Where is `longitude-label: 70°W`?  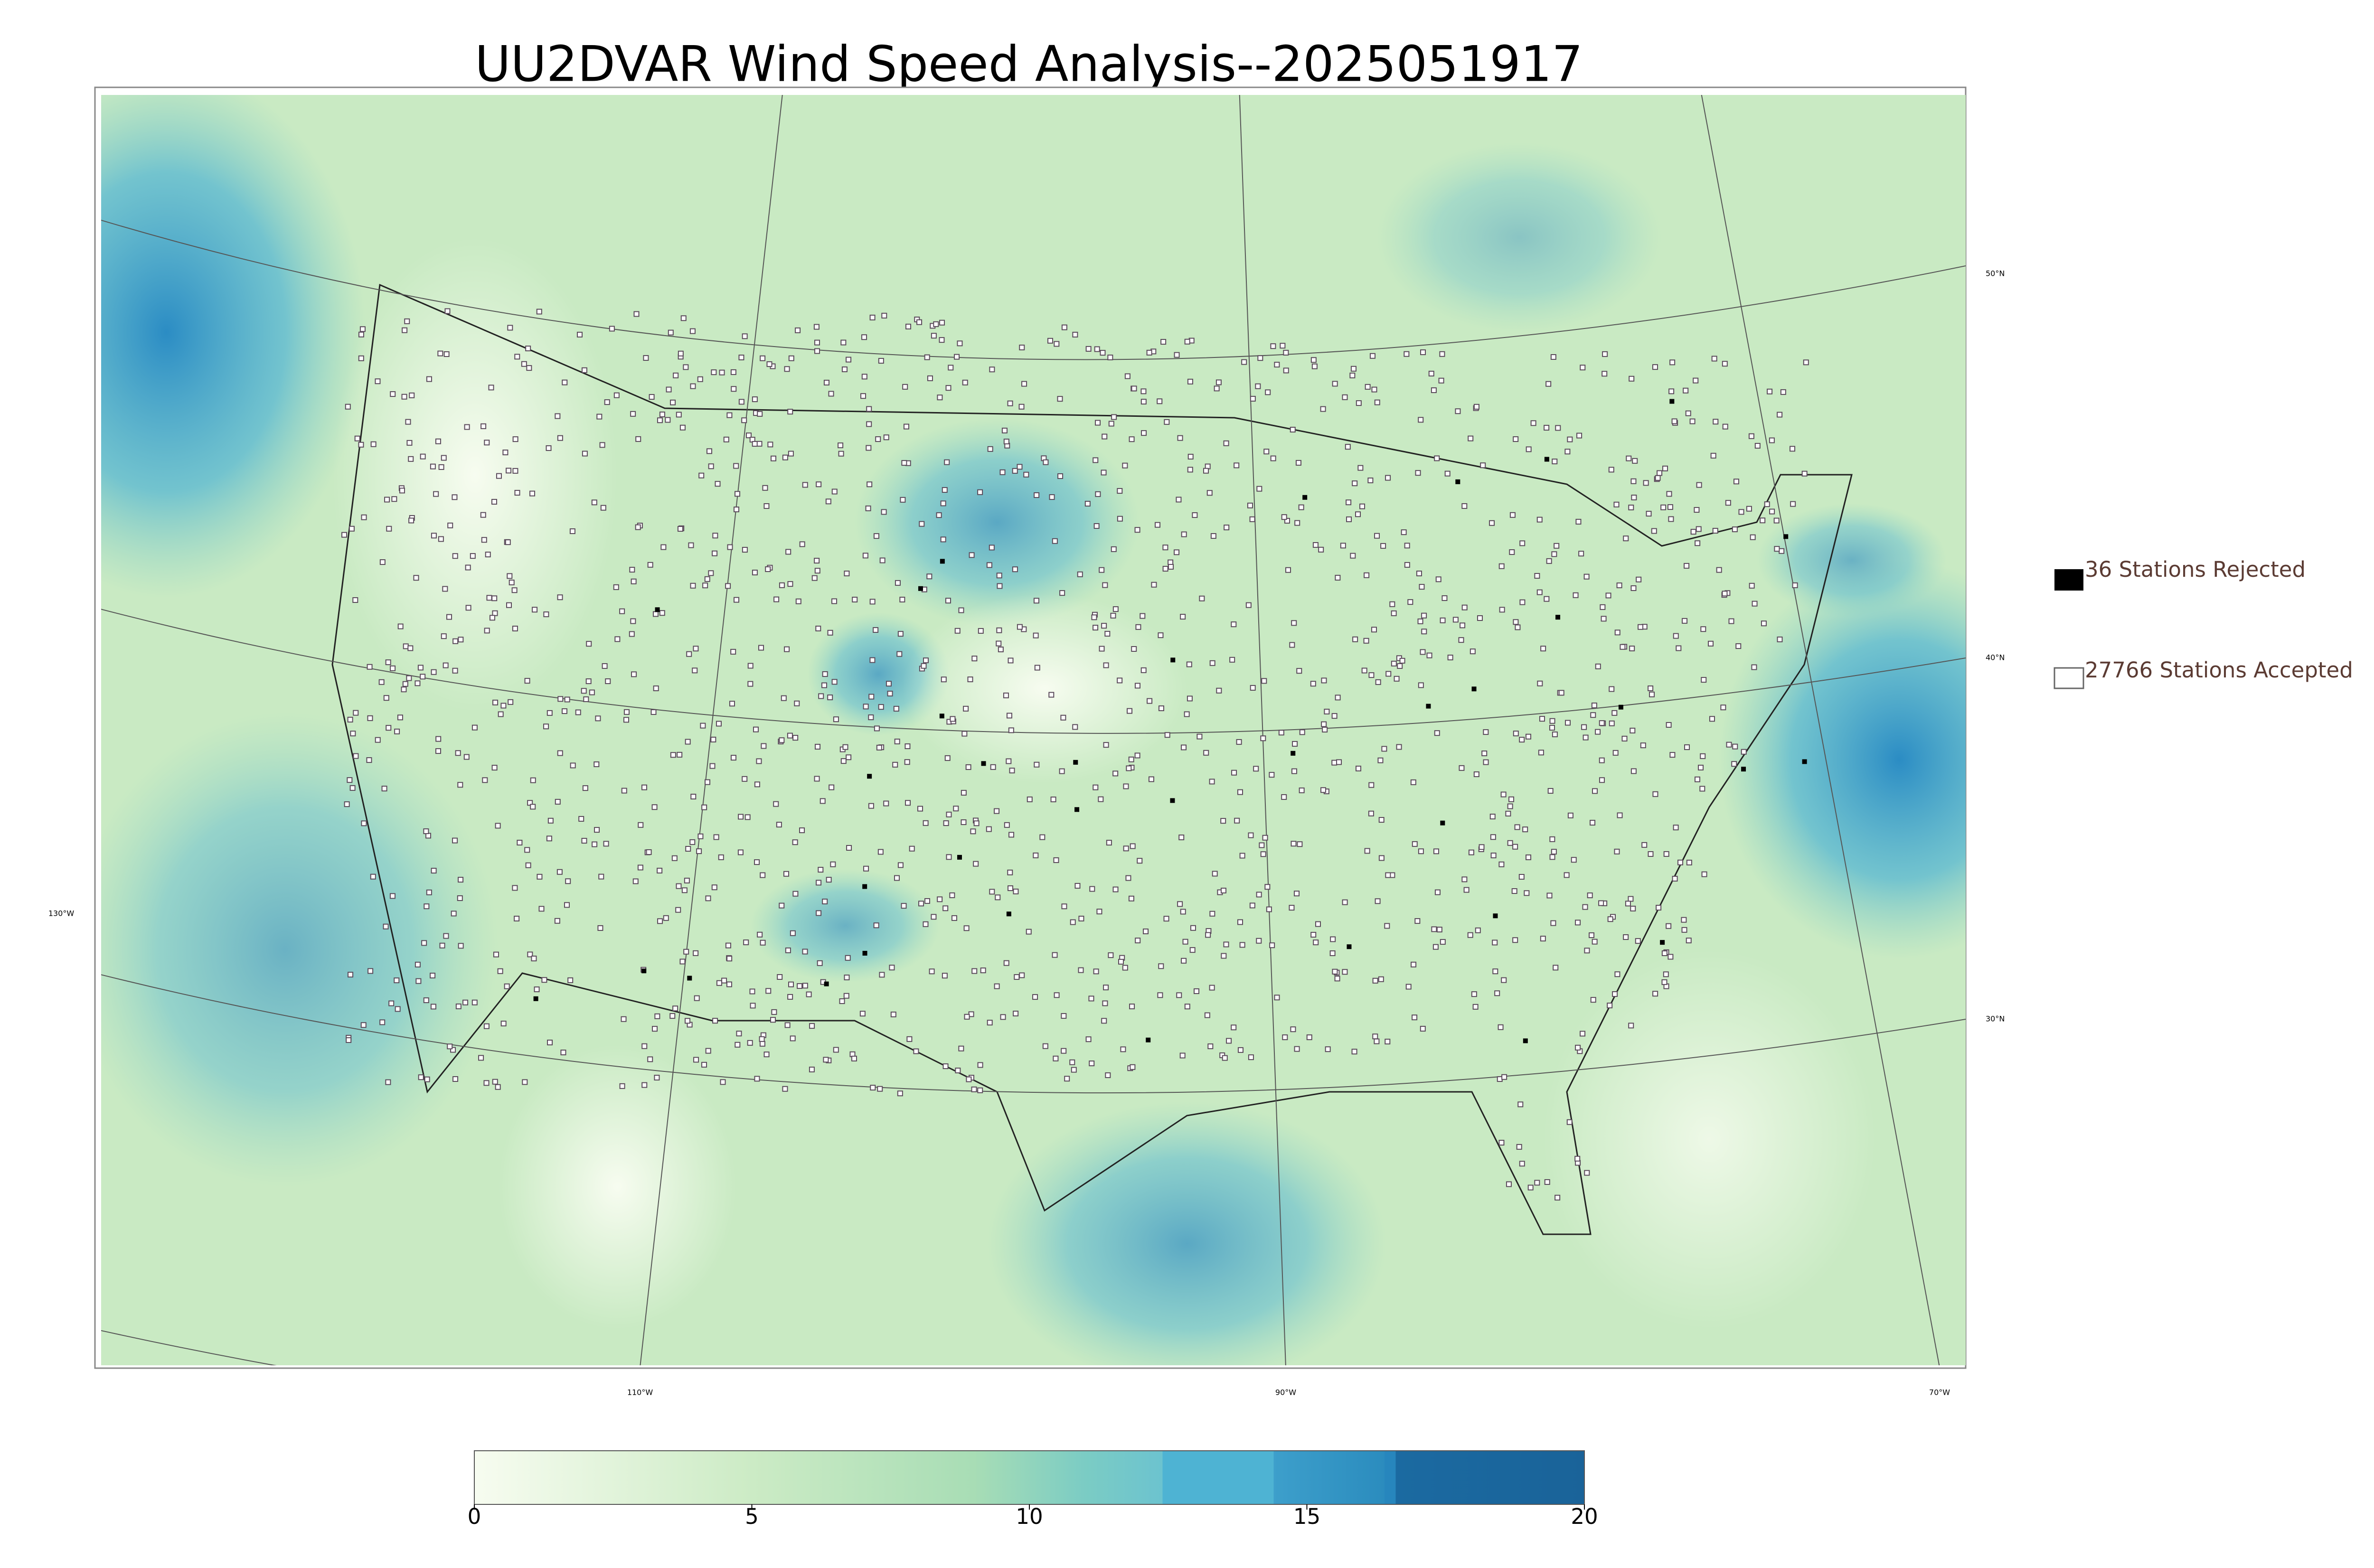
longitude-label: 70°W is located at coordinates (1939, 1393).